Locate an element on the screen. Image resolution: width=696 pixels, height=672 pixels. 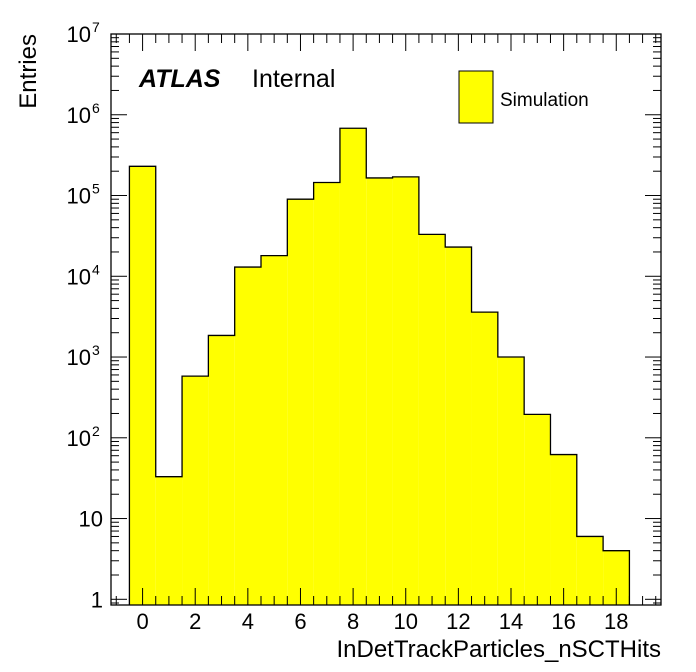
x-tick-label: 8 is located at coordinates (353, 621).